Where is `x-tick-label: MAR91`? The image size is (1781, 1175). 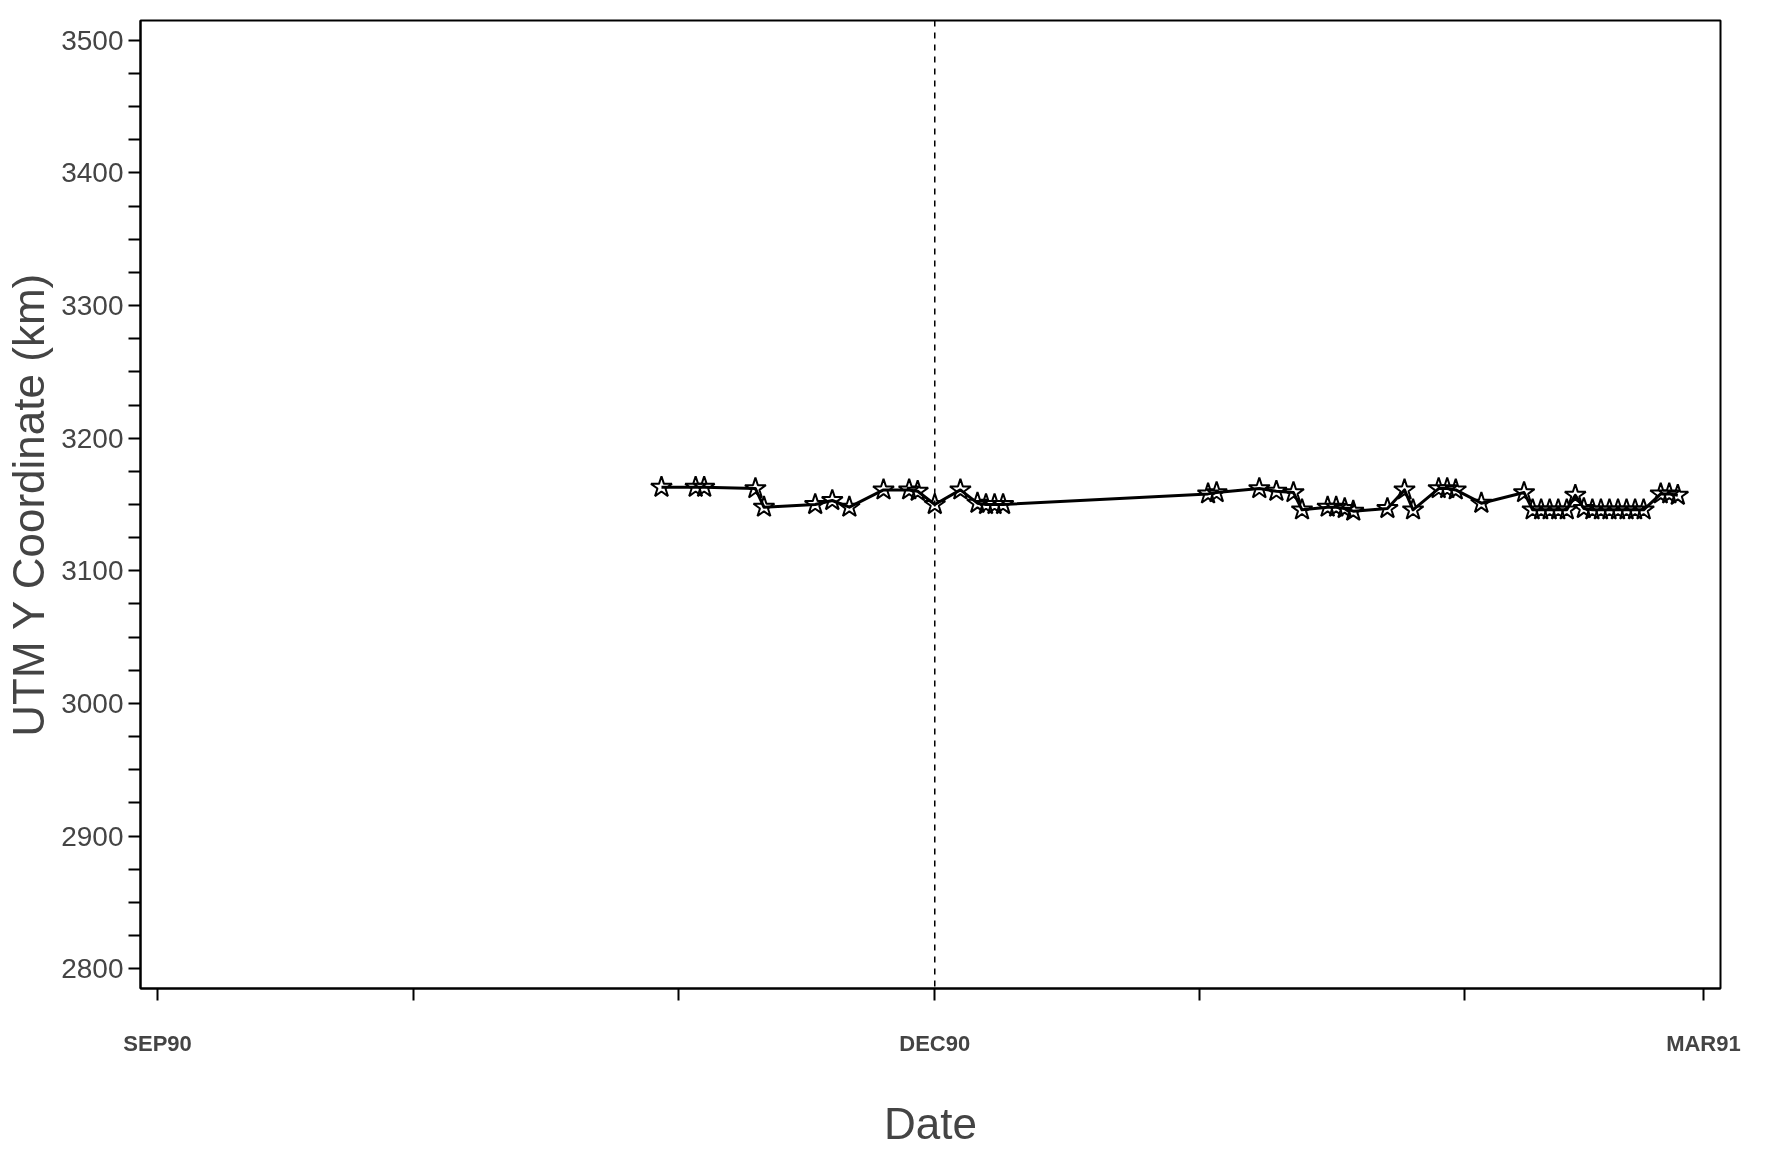
x-tick-label: MAR91 is located at coordinates (1703, 1043).